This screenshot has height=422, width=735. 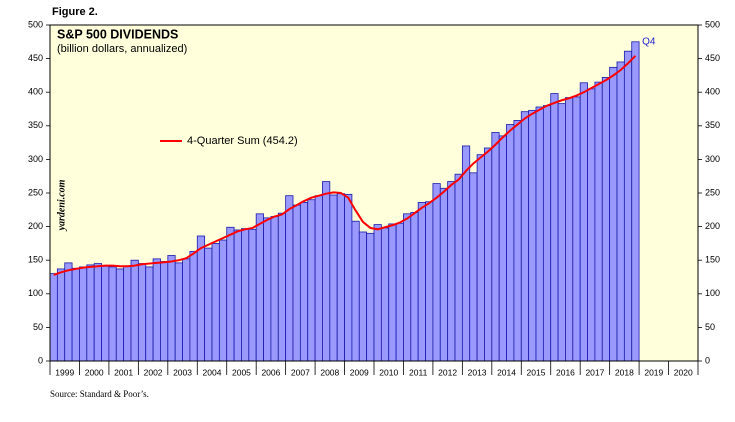 What do you see at coordinates (536, 372) in the screenshot?
I see `x-tick-label: 2015` at bounding box center [536, 372].